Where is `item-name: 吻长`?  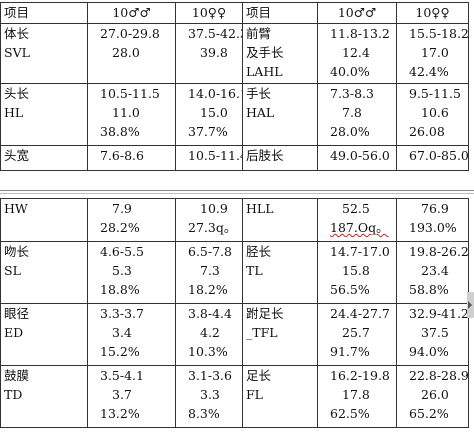
item-name: 吻长 is located at coordinates (17, 251).